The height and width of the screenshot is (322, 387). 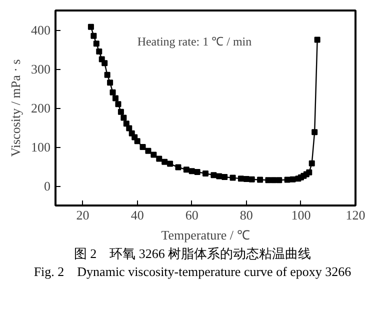 What do you see at coordinates (194, 41) in the screenshot?
I see `annotation: Heating rate: 1 ℃ / min` at bounding box center [194, 41].